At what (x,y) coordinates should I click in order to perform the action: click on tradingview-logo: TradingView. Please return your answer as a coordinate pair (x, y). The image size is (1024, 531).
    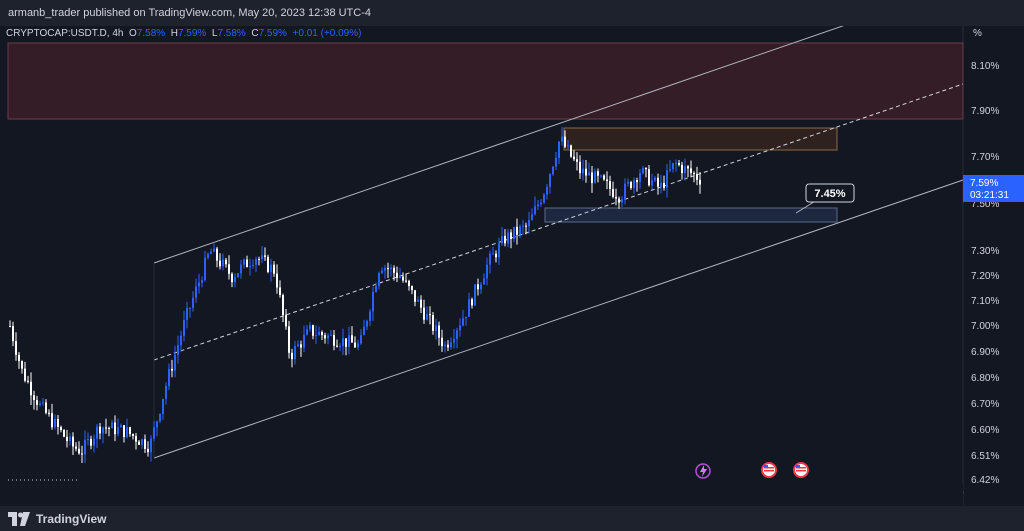
    Looking at the image, I should click on (57, 518).